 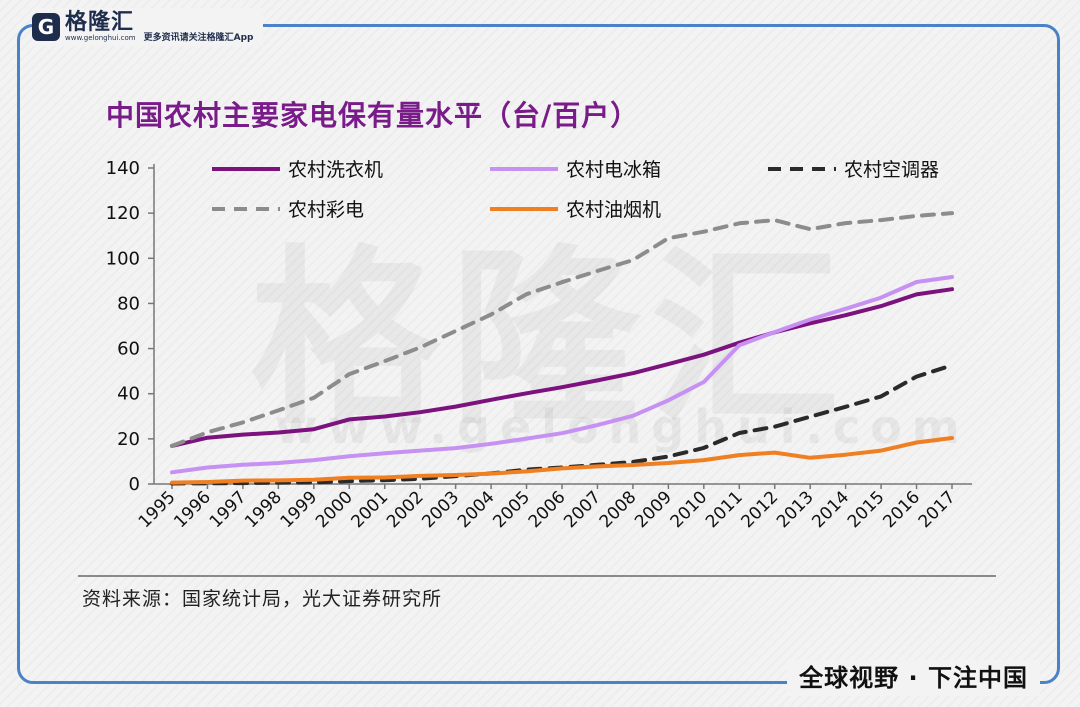 I want to click on x-tick-label: 1996, so click(x=192, y=509).